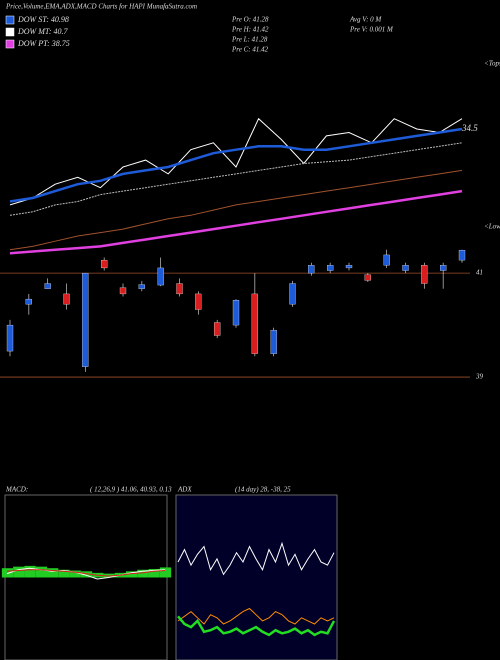 This screenshot has height=660, width=500. I want to click on y-tick-label: 39, so click(479, 377).